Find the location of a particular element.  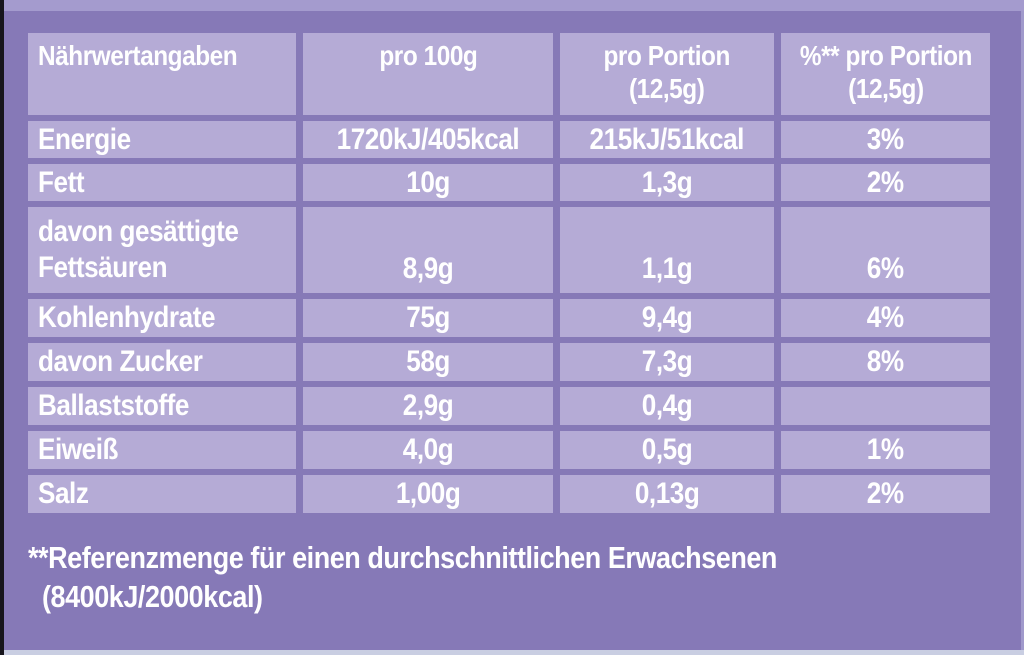

row-eiweiss-per-portion-value: 0,5g is located at coordinates (667, 449).